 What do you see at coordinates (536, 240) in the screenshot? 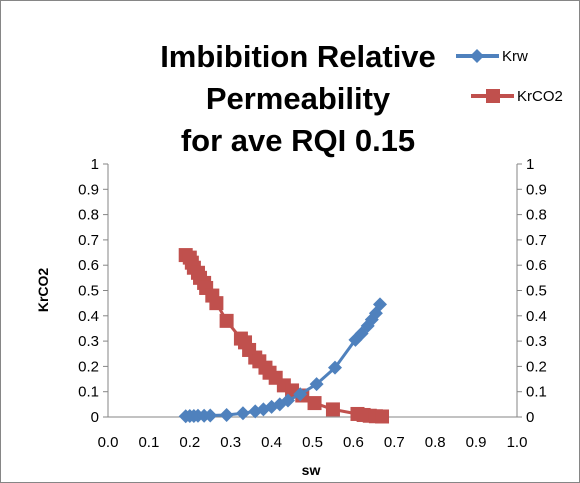
I see `y-tick-label-right: 0.7` at bounding box center [536, 240].